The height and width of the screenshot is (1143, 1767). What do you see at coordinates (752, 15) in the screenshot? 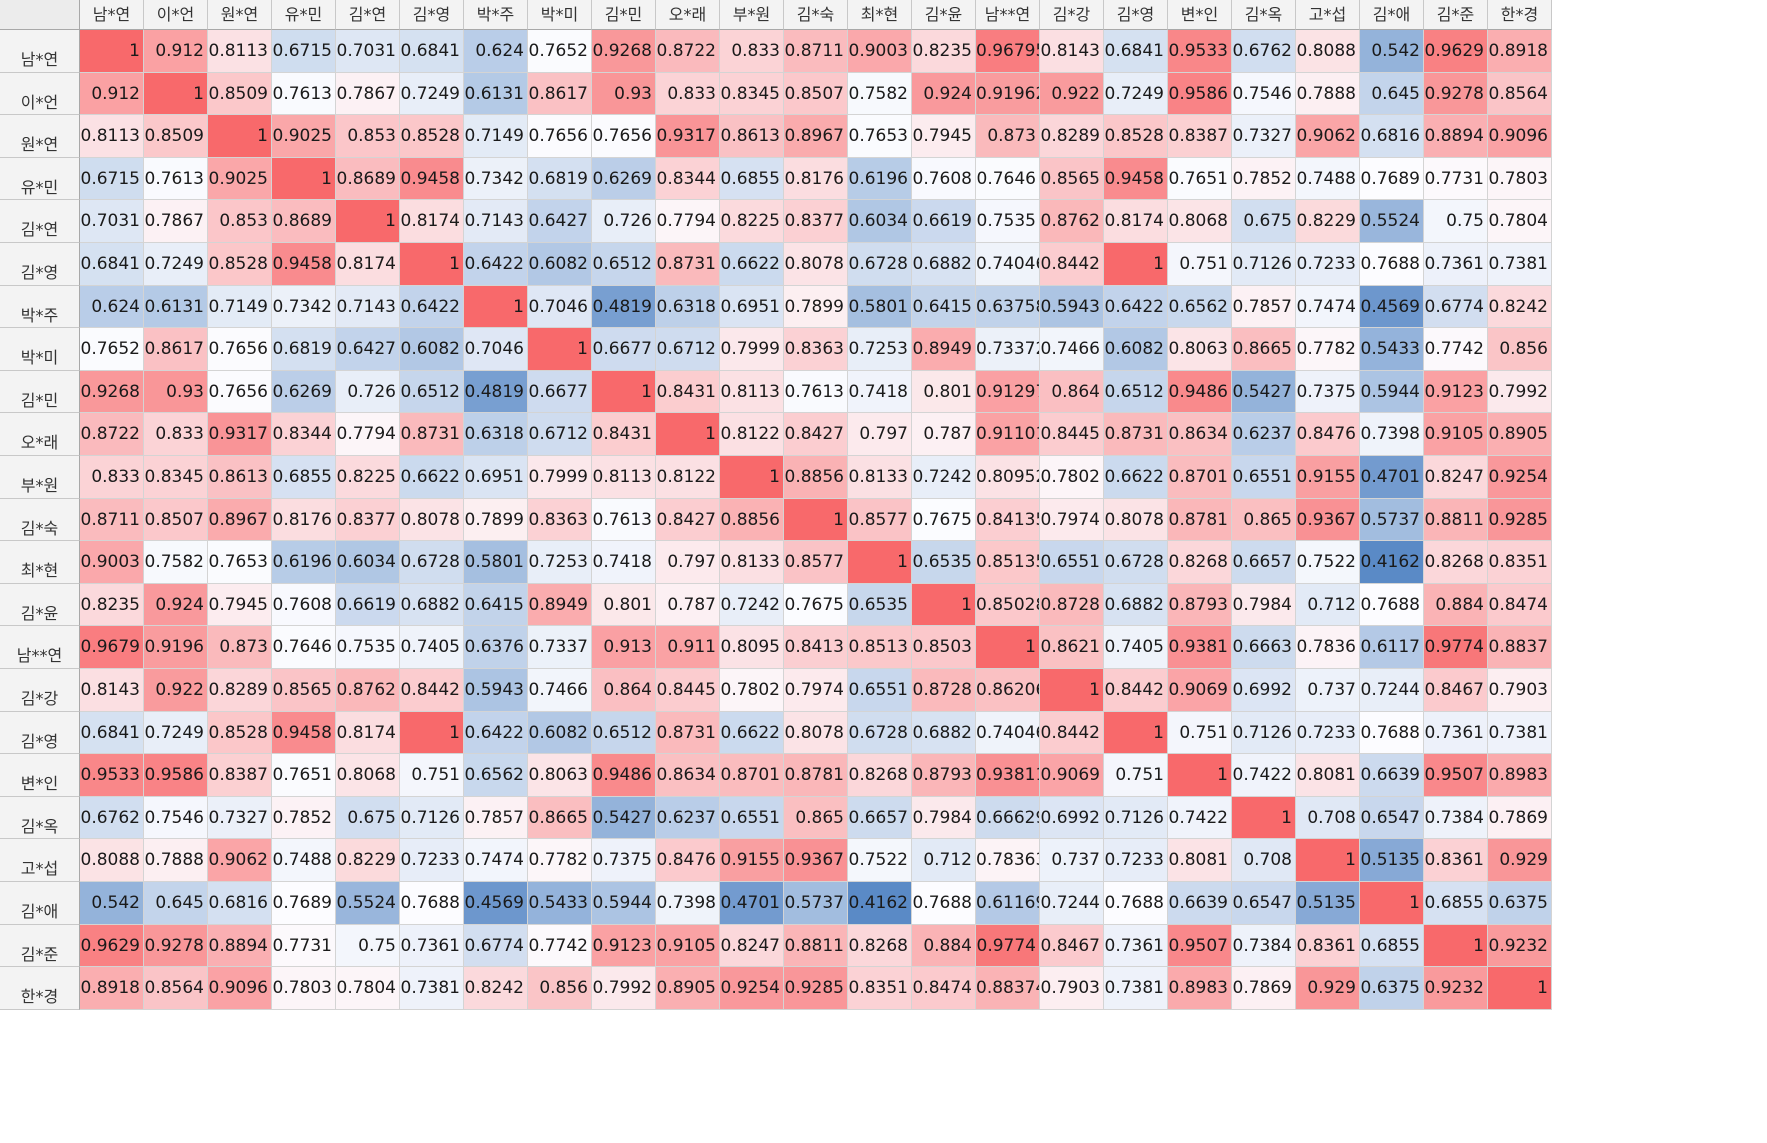
I see `column-header: 부*원` at bounding box center [752, 15].